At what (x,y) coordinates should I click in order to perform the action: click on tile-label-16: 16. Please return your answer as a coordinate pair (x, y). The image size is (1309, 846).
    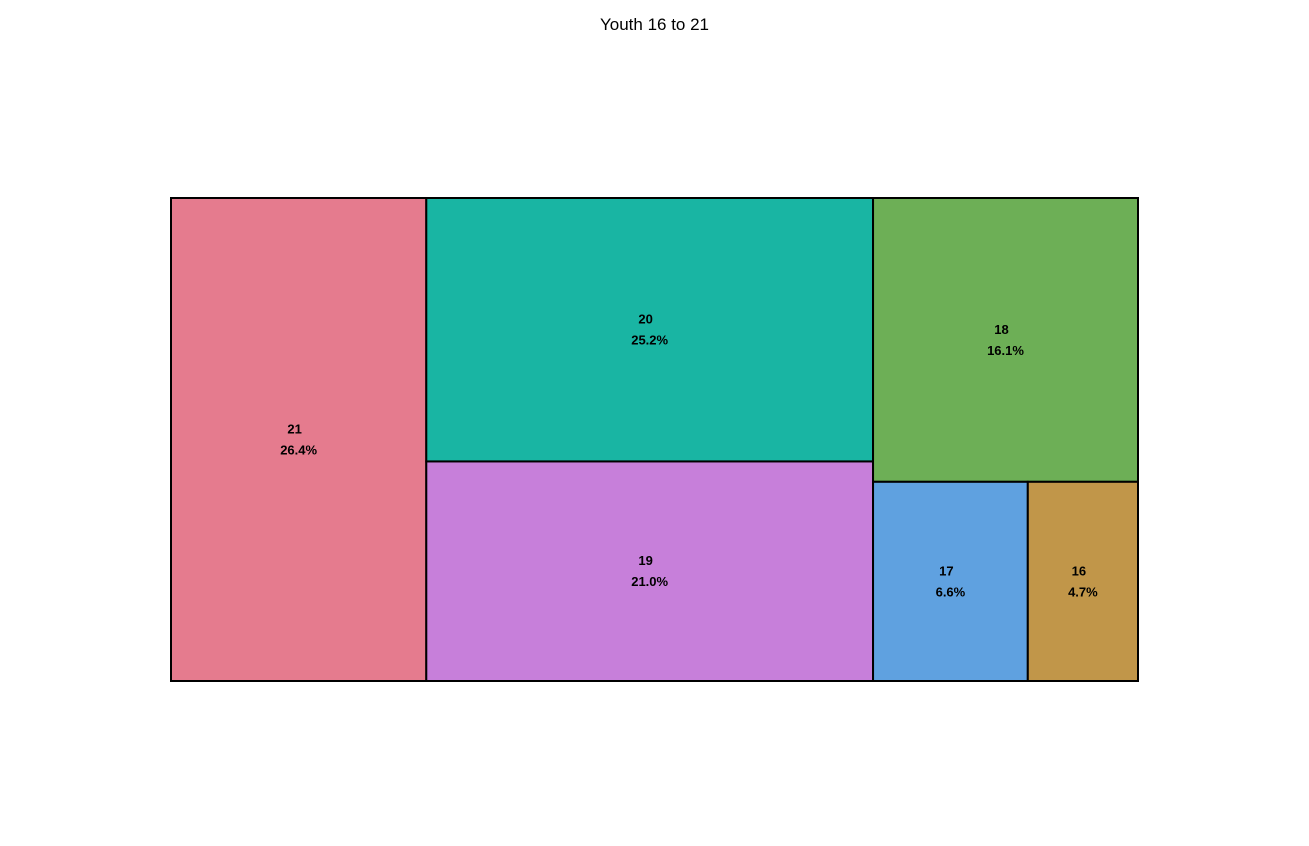
    Looking at the image, I should click on (1079, 570).